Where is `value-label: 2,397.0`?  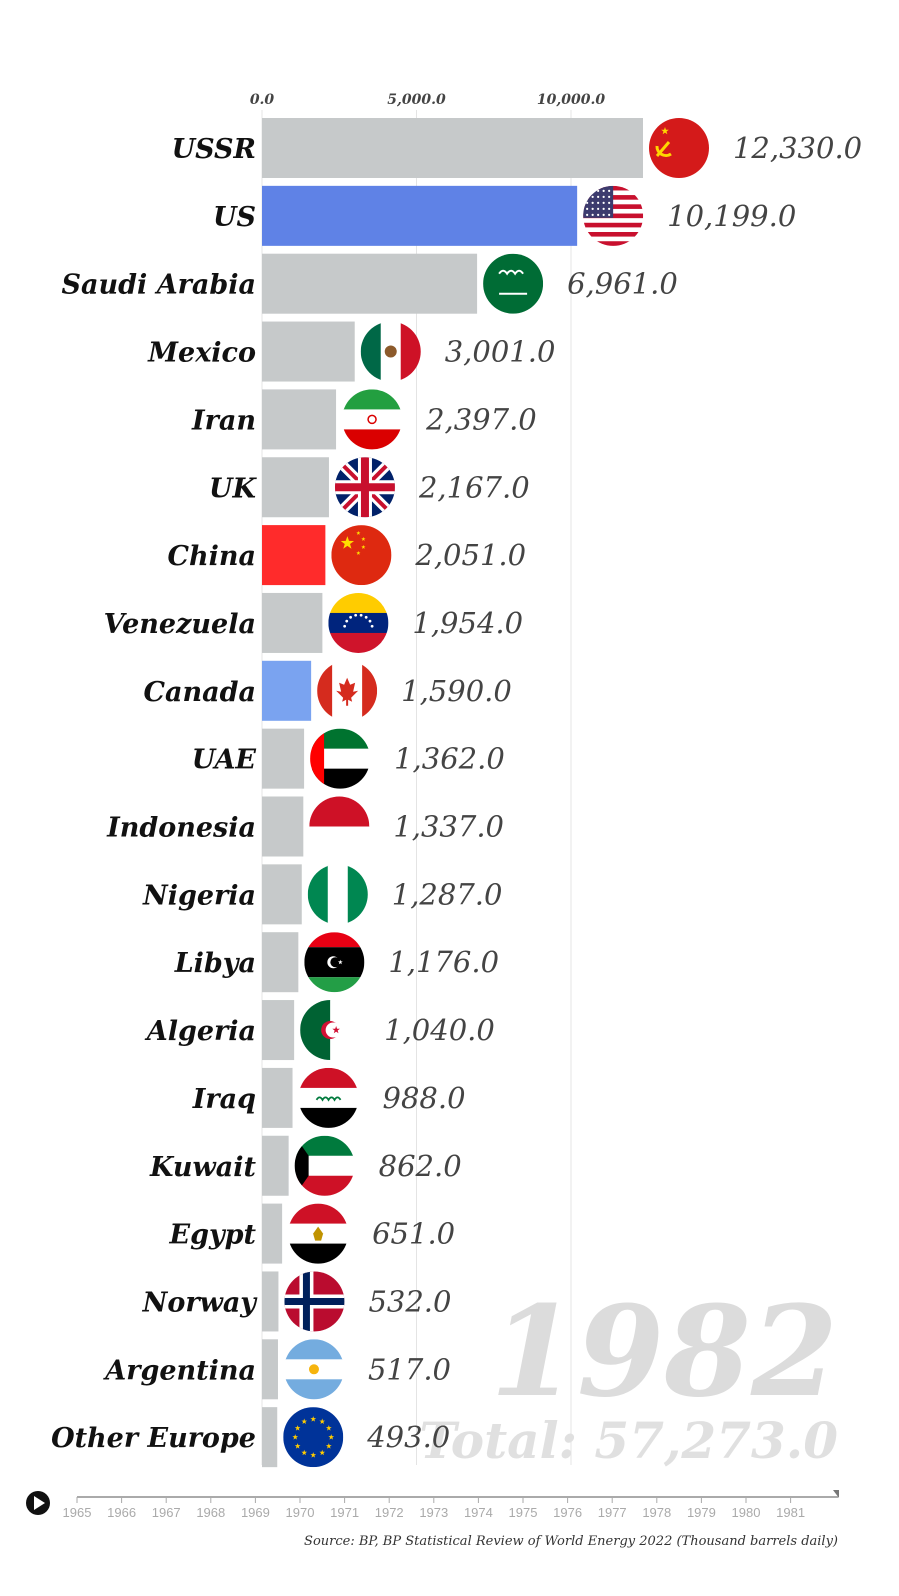
value-label: 2,397.0 is located at coordinates (481, 419).